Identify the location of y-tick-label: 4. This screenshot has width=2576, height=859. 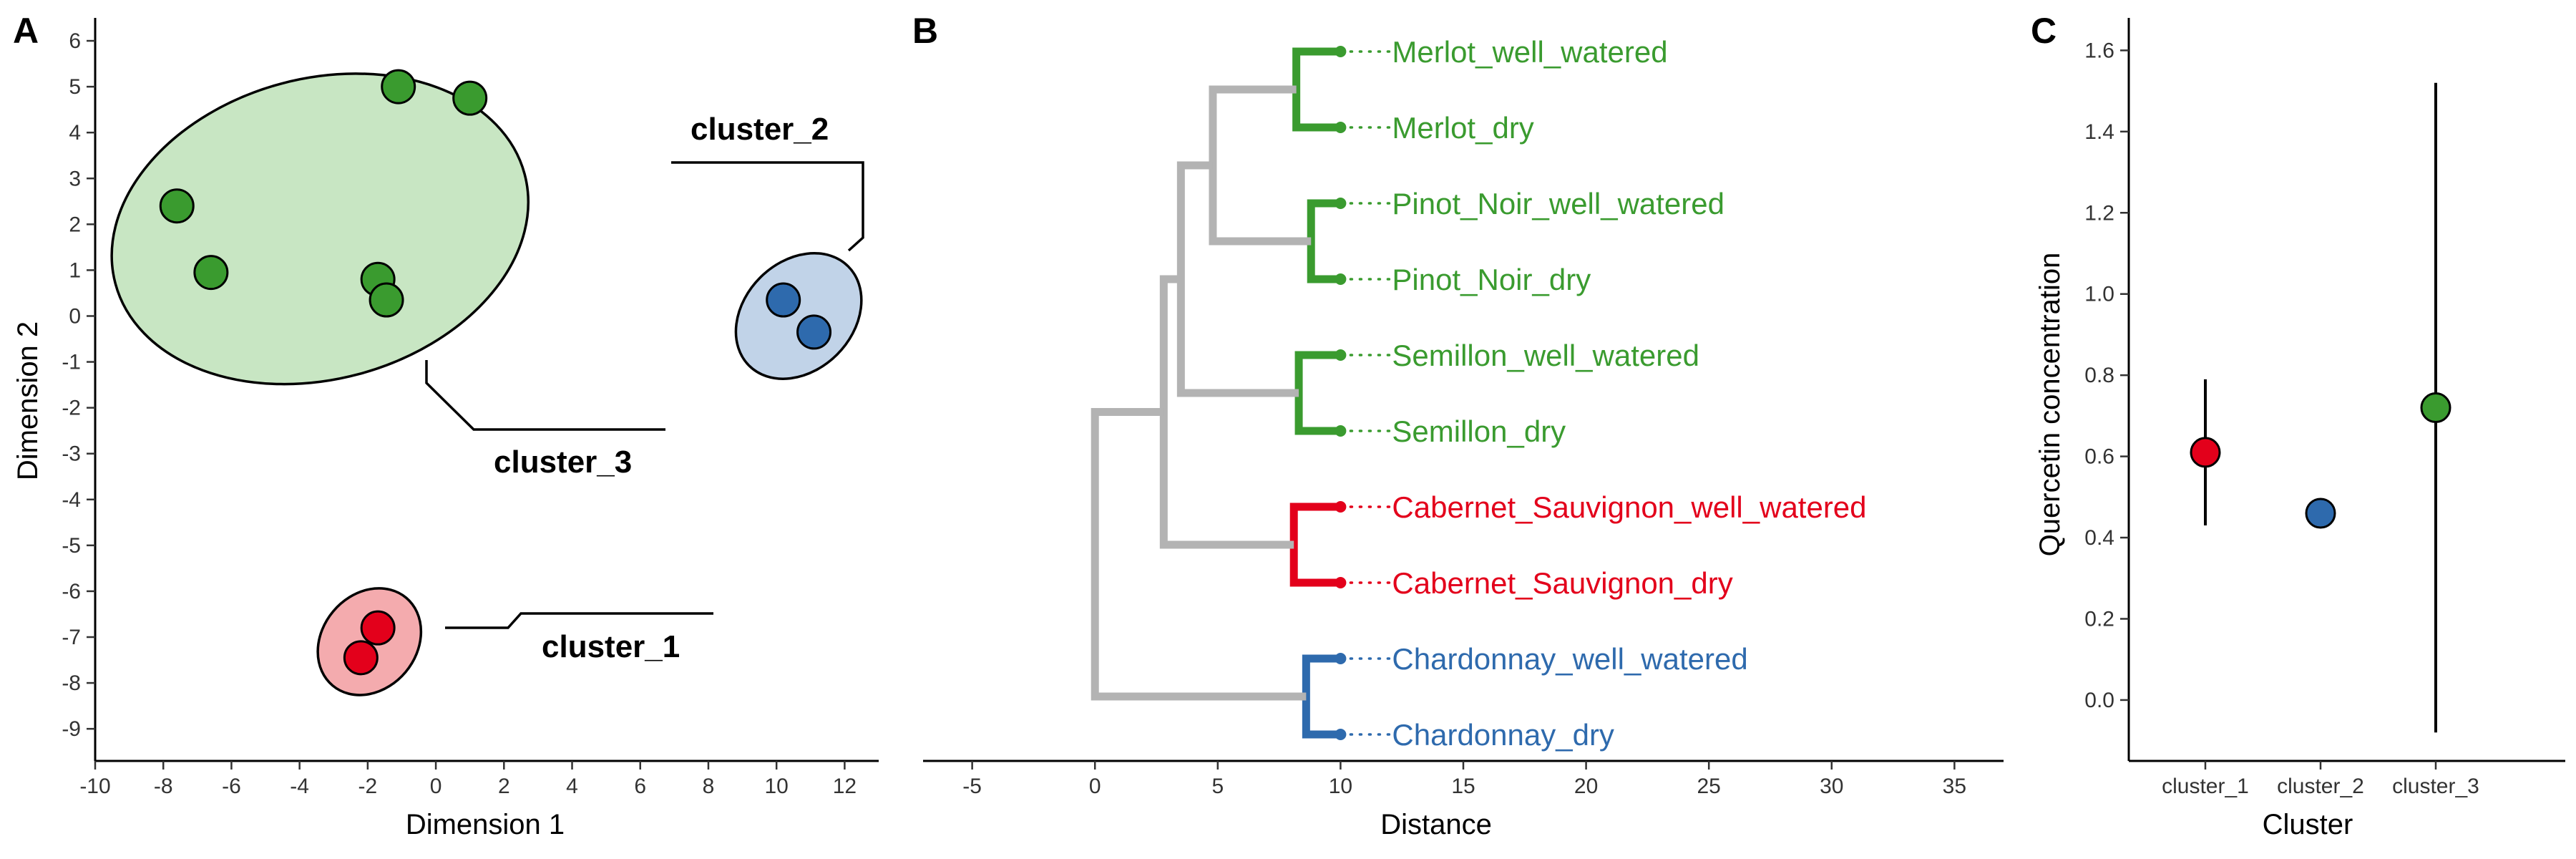
(75, 133).